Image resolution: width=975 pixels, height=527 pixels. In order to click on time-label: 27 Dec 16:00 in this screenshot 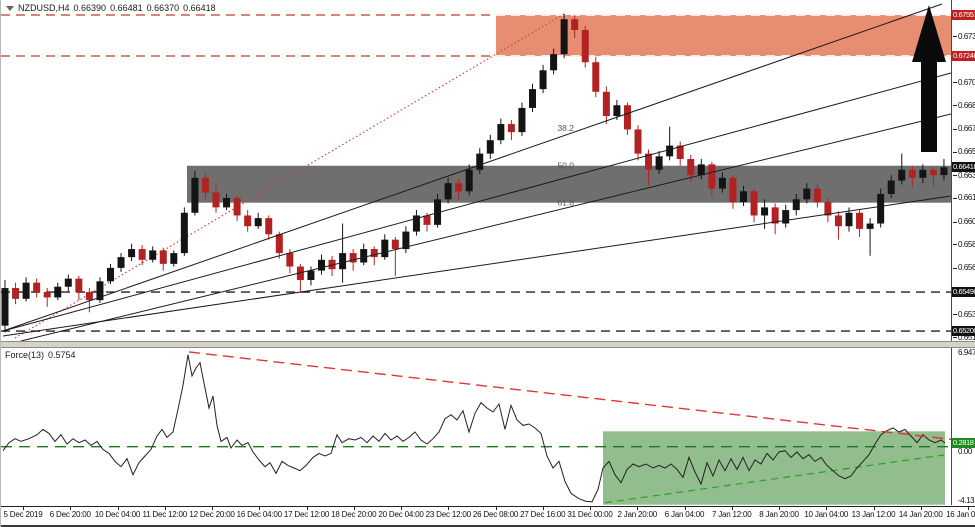, I will do `click(543, 514)`.